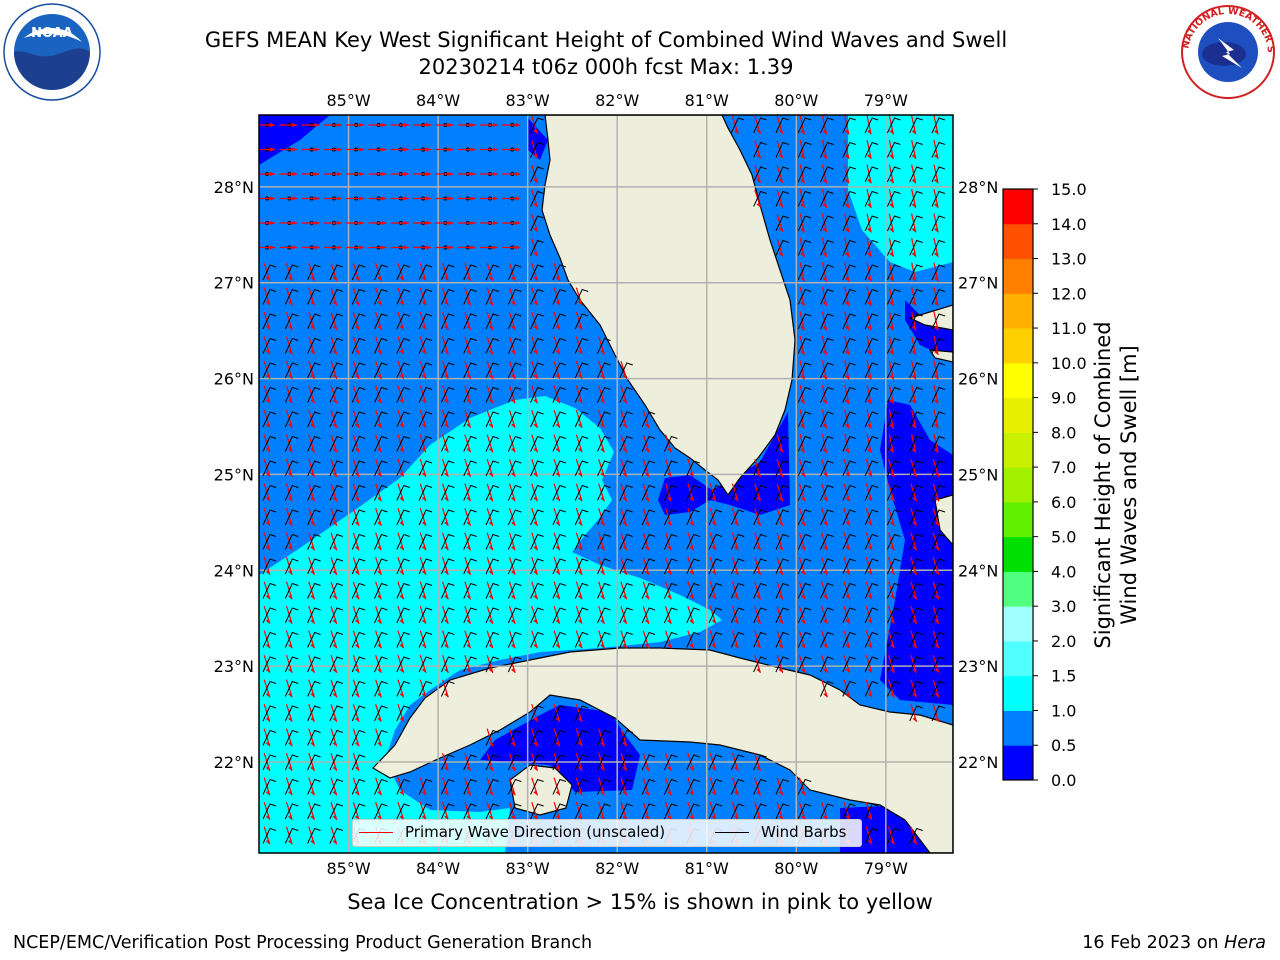  What do you see at coordinates (1018, 484) in the screenshot?
I see `colorbar-frame` at bounding box center [1018, 484].